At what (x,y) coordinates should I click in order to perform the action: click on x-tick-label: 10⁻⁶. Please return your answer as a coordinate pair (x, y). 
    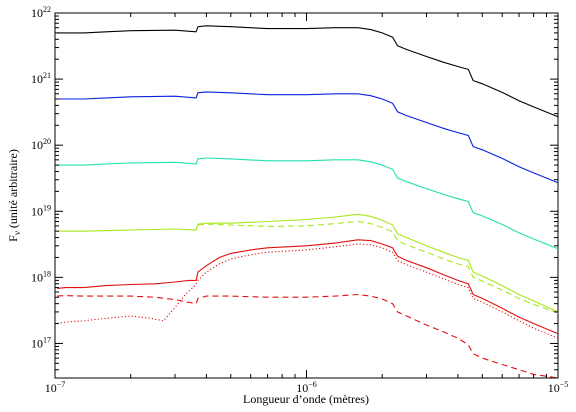
    Looking at the image, I should click on (306, 387).